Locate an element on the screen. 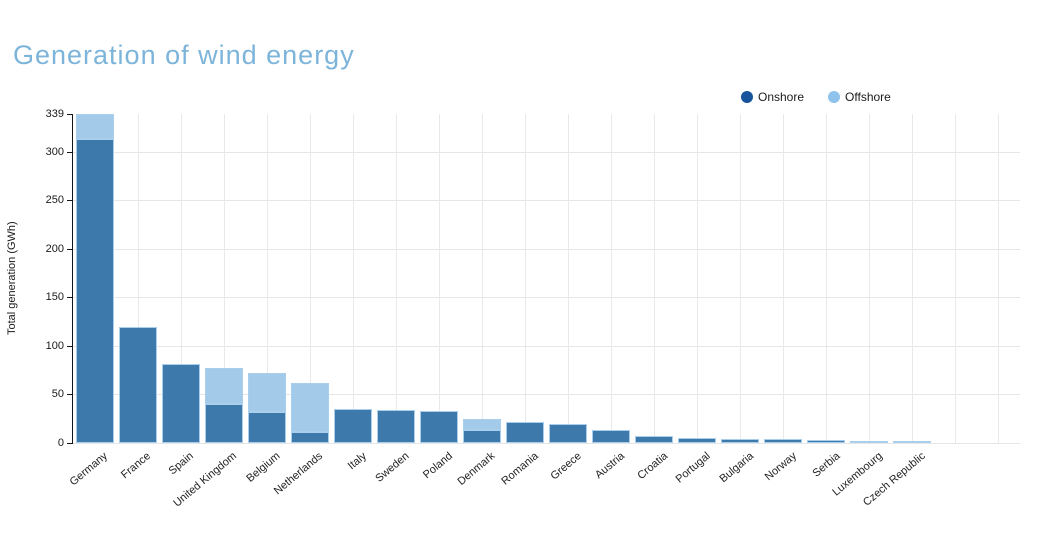 The image size is (1056, 558). bar-croatia-onshore is located at coordinates (654, 439).